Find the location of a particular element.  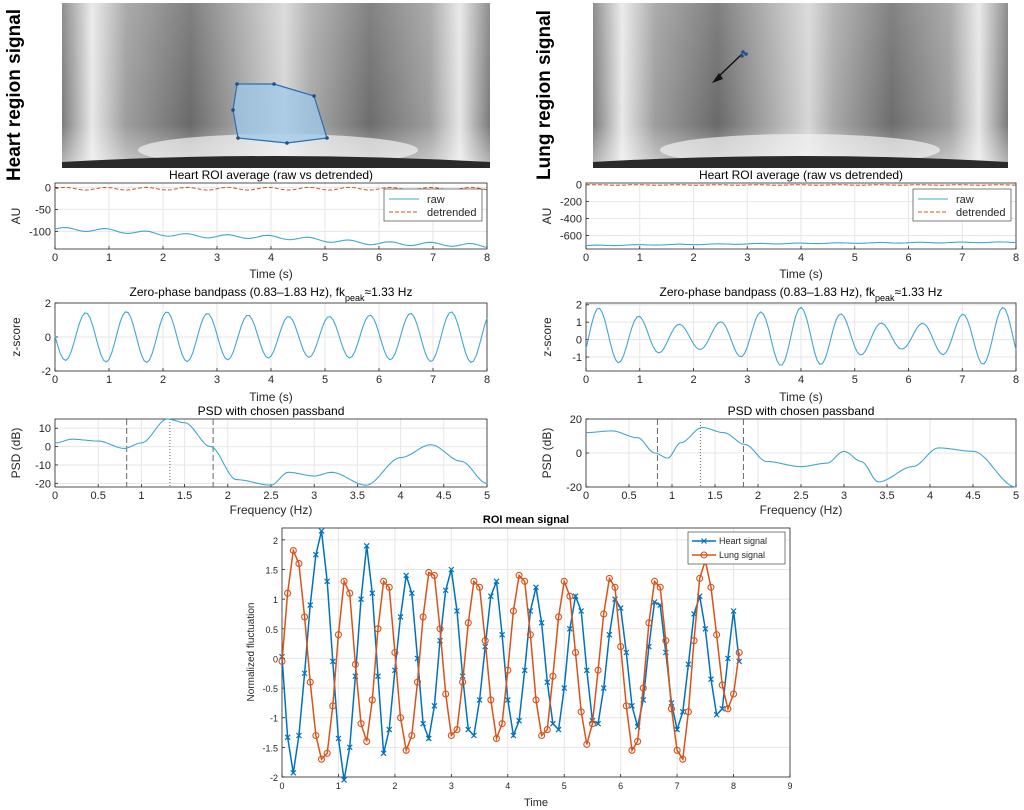

y-tick-label: -0.5 is located at coordinates (270, 689).